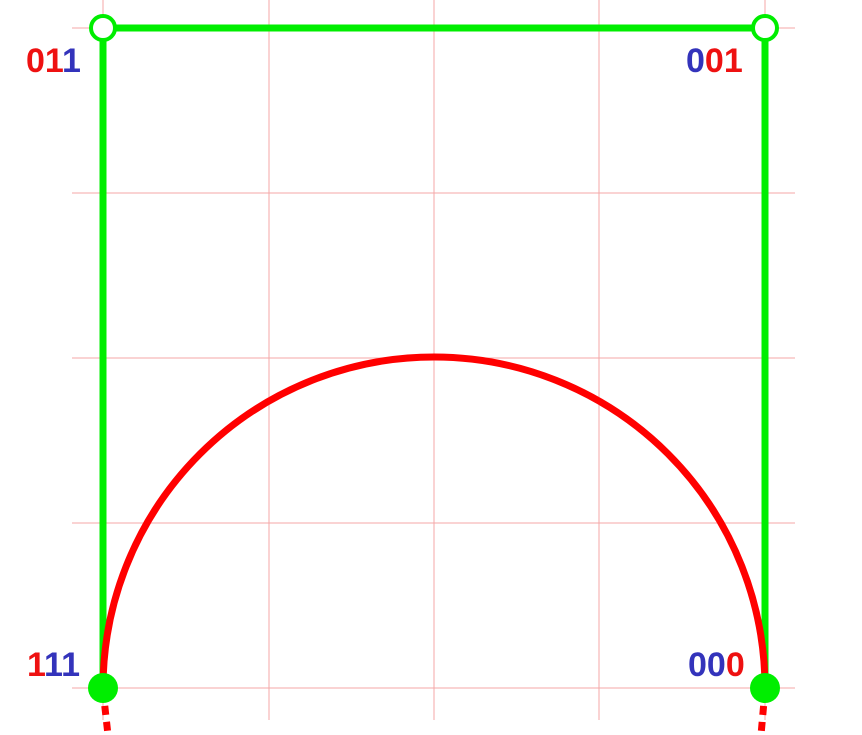 This screenshot has height=735, width=862. I want to click on label-top-right: 001, so click(714, 61).